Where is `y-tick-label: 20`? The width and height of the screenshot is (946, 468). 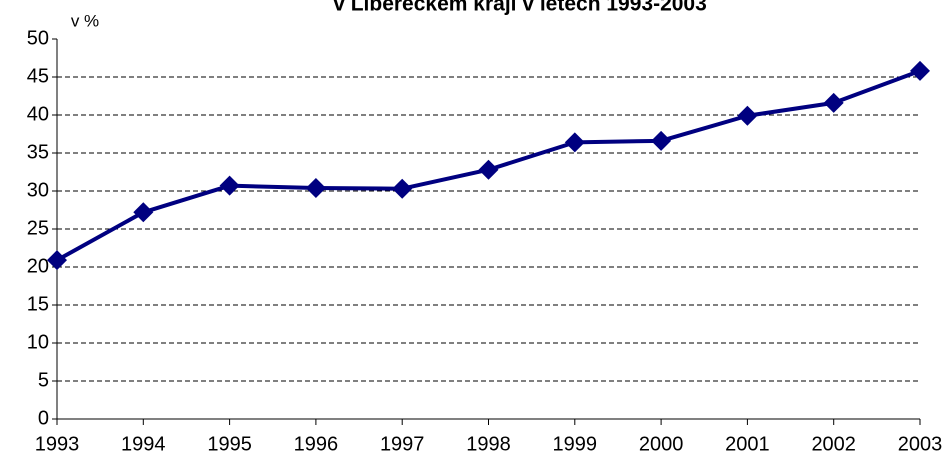 y-tick-label: 20 is located at coordinates (38, 266).